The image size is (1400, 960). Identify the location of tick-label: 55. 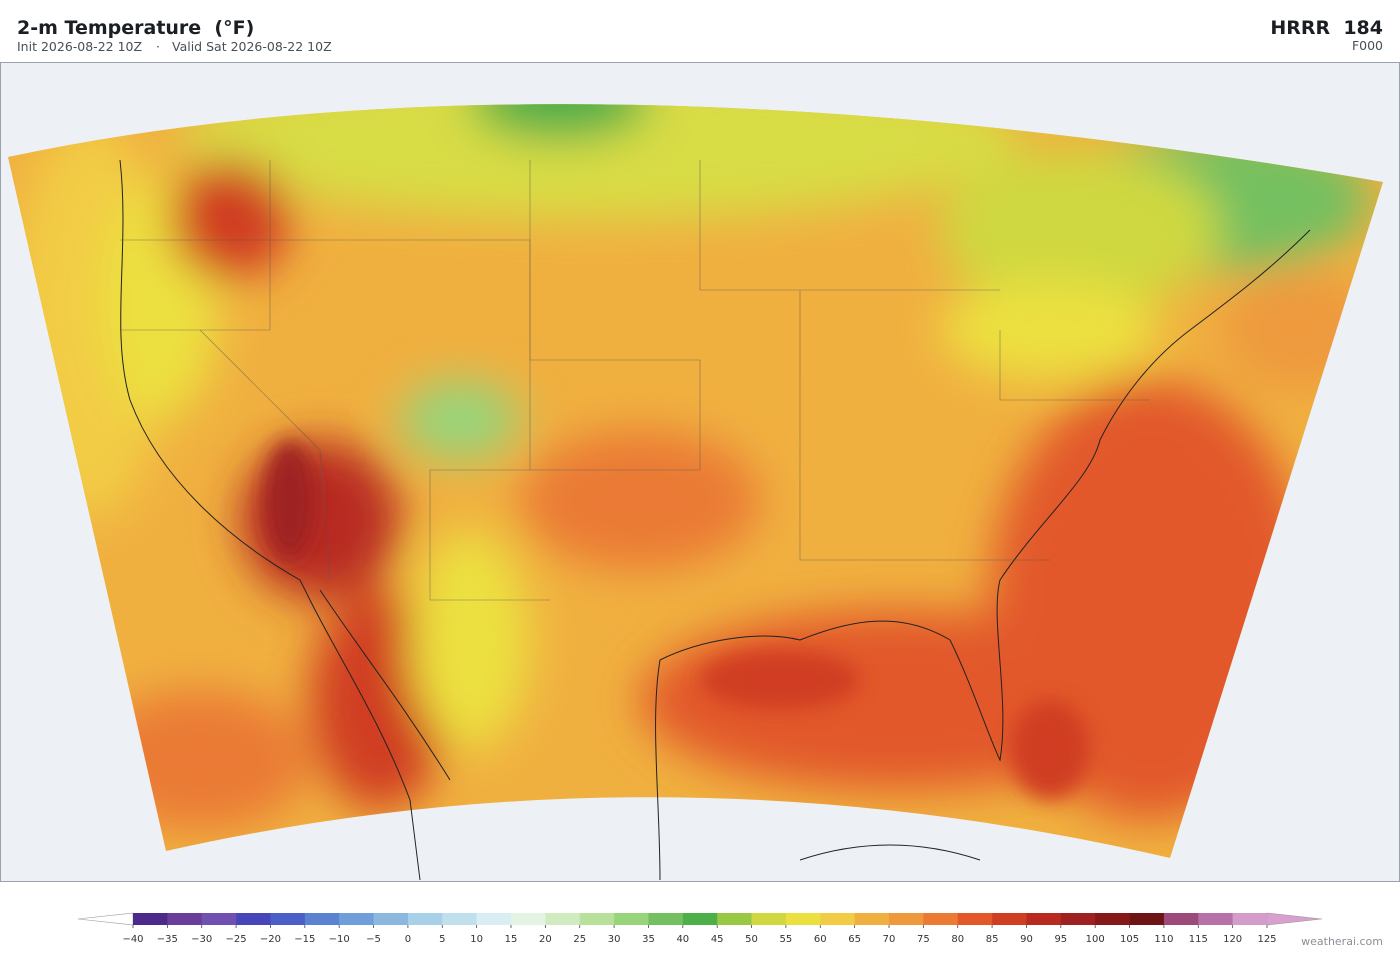
(786, 939).